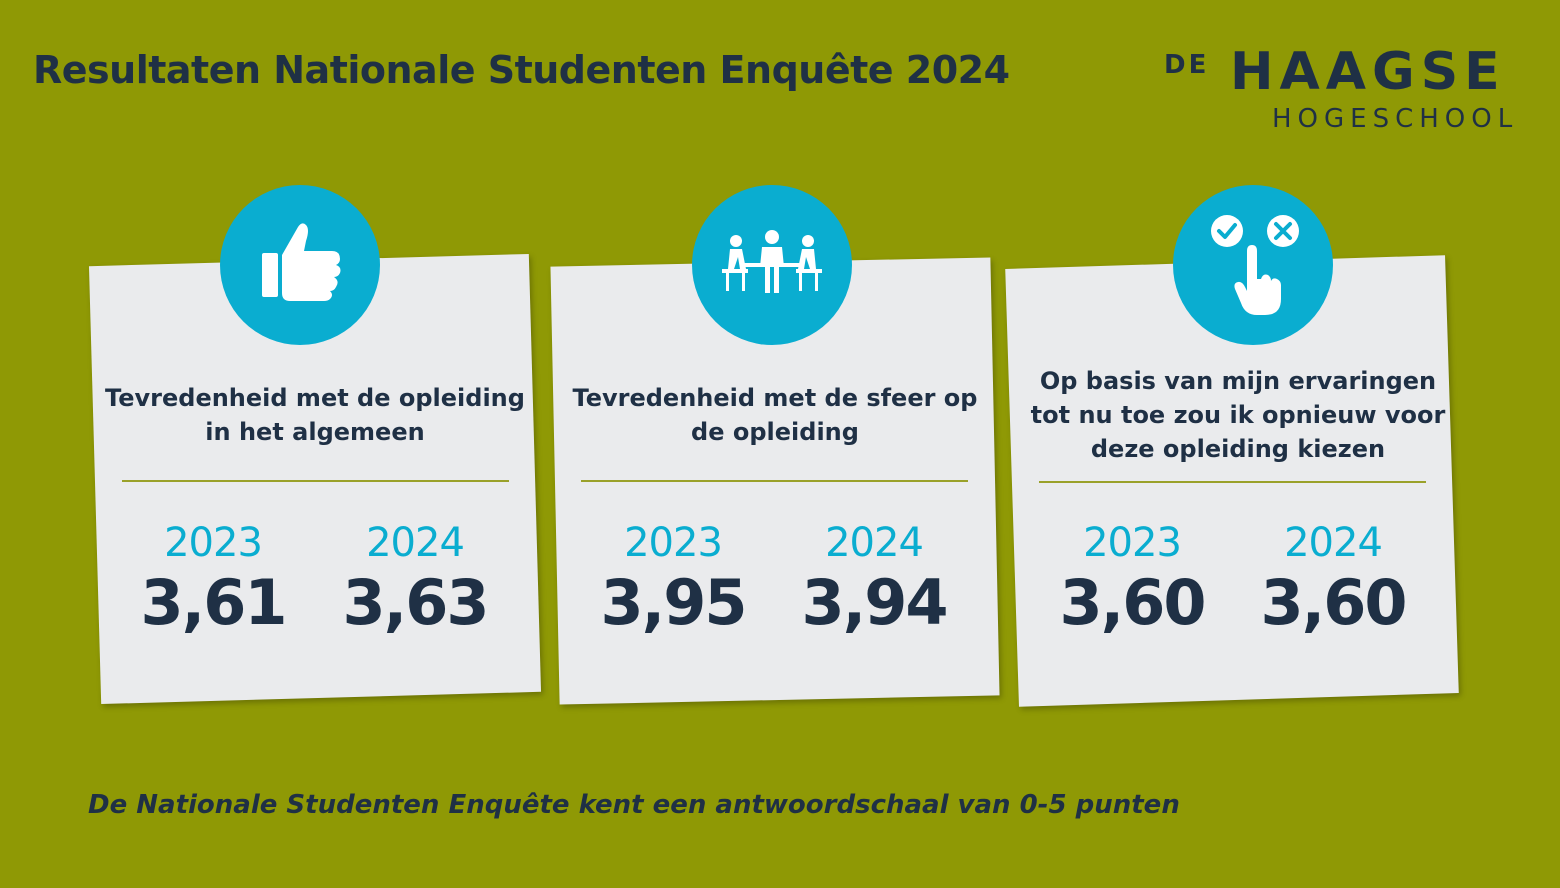 This screenshot has width=1560, height=888. What do you see at coordinates (1368, 72) in the screenshot?
I see `logo-haagse: HAAGSE` at bounding box center [1368, 72].